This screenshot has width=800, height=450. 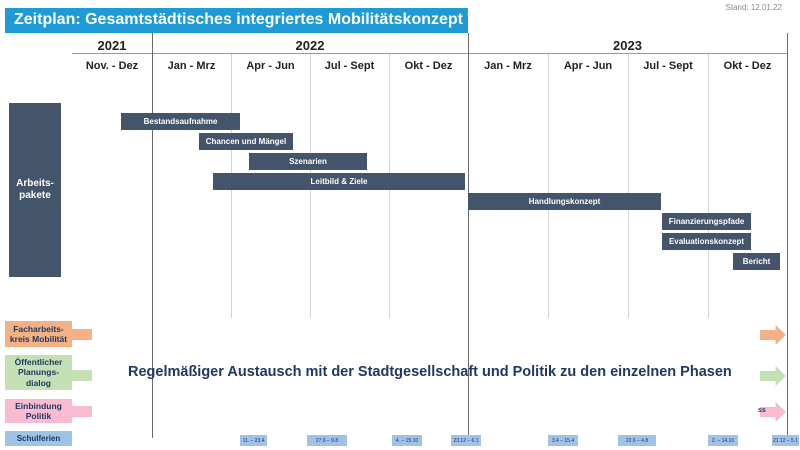 I want to click on arbeitspakete-label: Arbeits- pakete, so click(x=35, y=190).